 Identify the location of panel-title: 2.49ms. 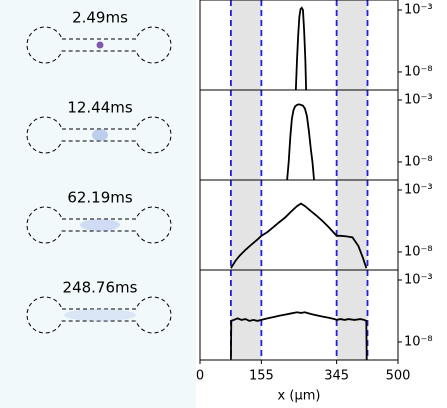
(100, 18).